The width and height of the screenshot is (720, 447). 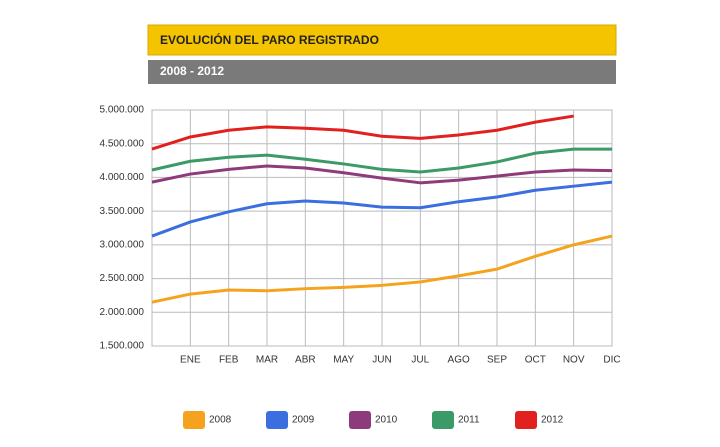 What do you see at coordinates (122, 211) in the screenshot?
I see `y-tick-label: 3.500.000` at bounding box center [122, 211].